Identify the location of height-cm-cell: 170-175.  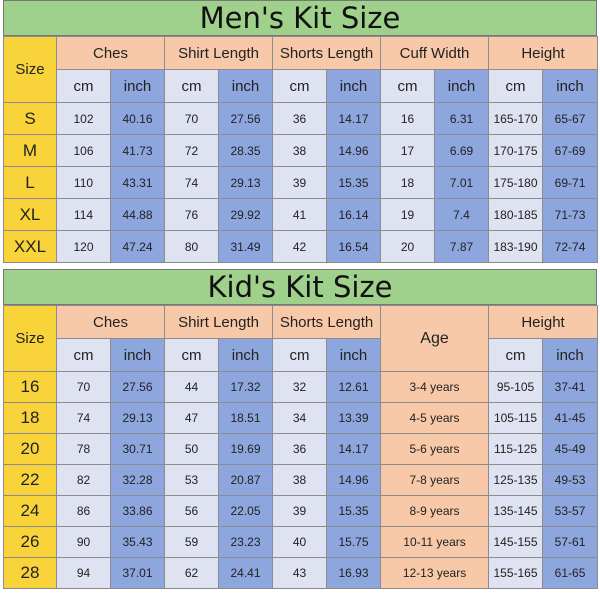
(516, 150).